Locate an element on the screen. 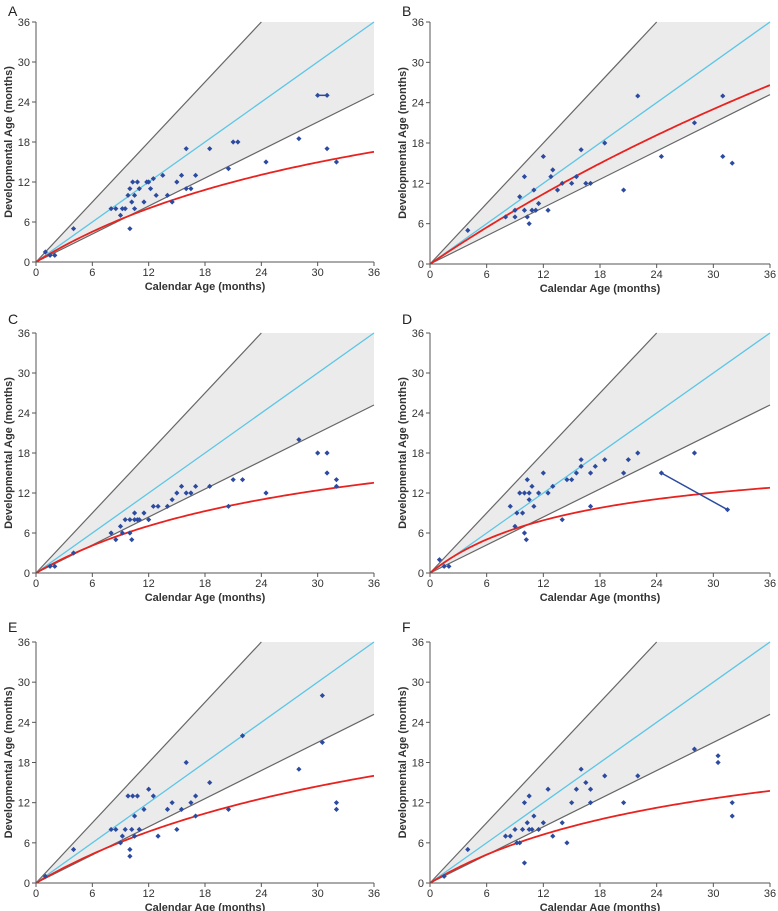 This screenshot has height=911, width=778. y-tick-label: 0 is located at coordinates (27, 884).